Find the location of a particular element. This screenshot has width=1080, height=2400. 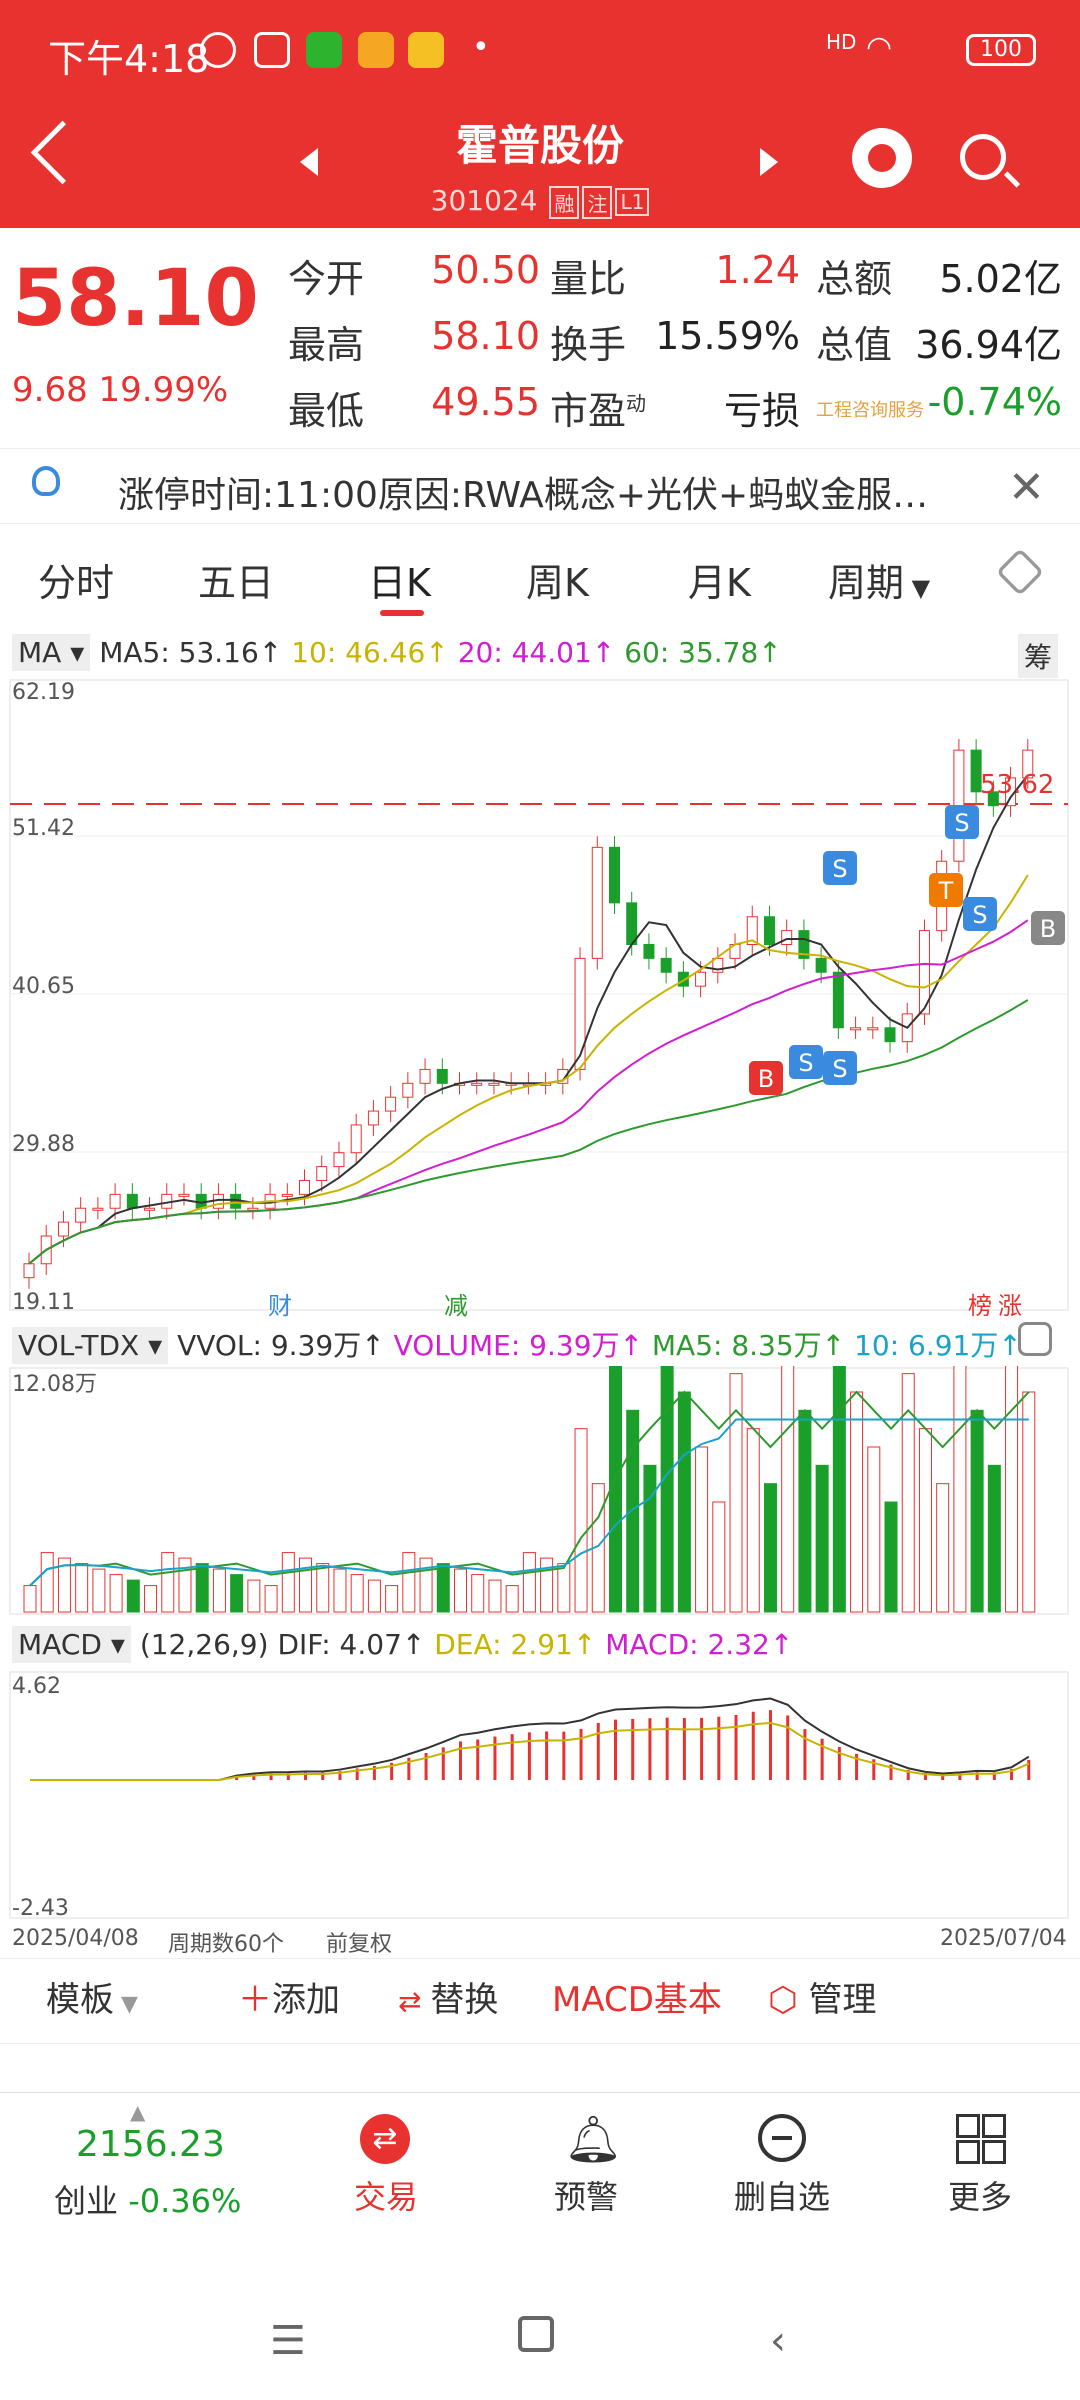

macd-basic-button: MACD基本 is located at coordinates (637, 2000).